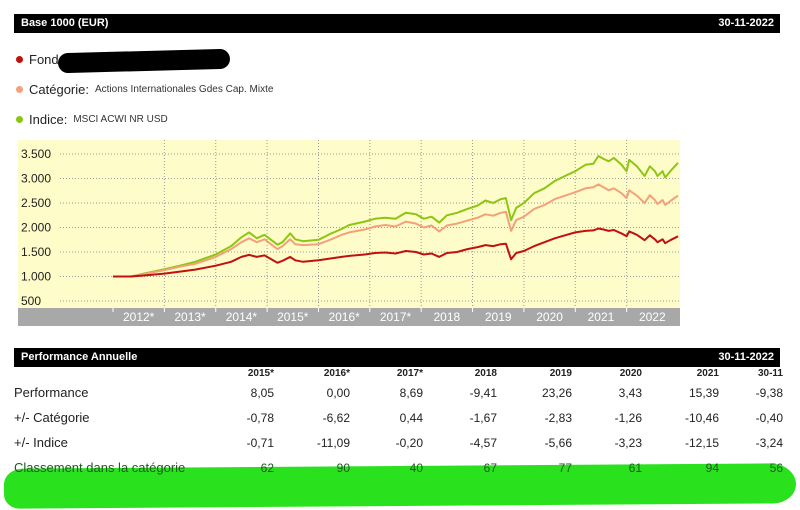  I want to click on x-tick-label: 2021, so click(601, 317).